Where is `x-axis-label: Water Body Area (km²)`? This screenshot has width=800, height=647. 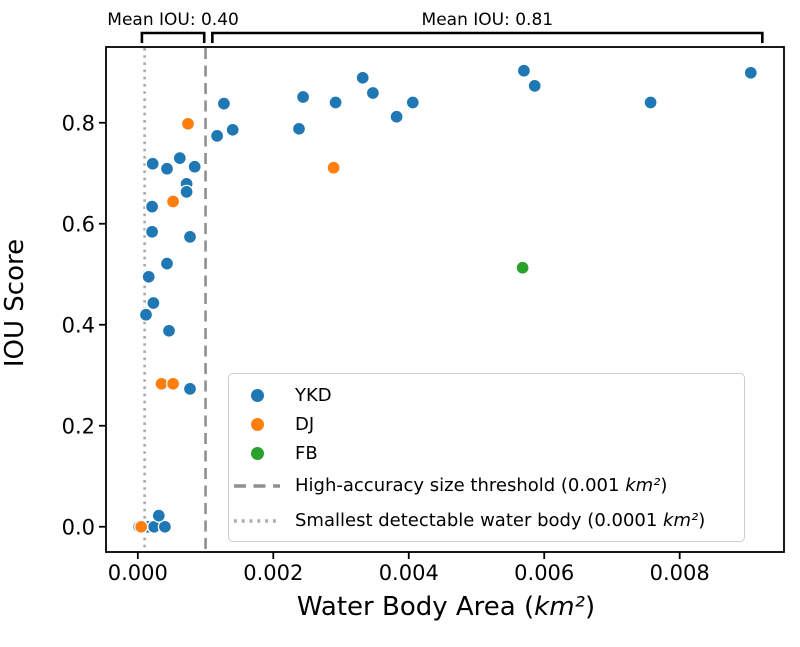 x-axis-label: Water Body Area (km²) is located at coordinates (446, 607).